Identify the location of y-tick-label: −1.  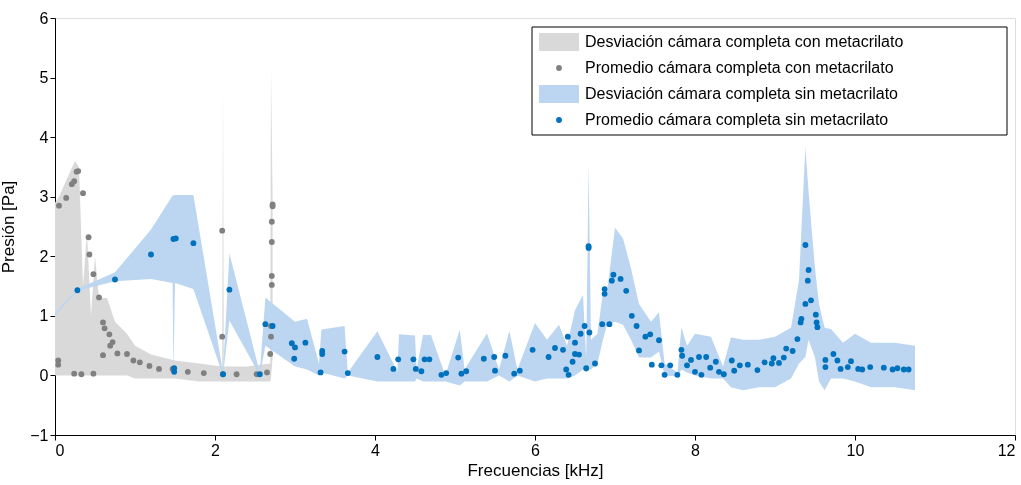
(39, 435).